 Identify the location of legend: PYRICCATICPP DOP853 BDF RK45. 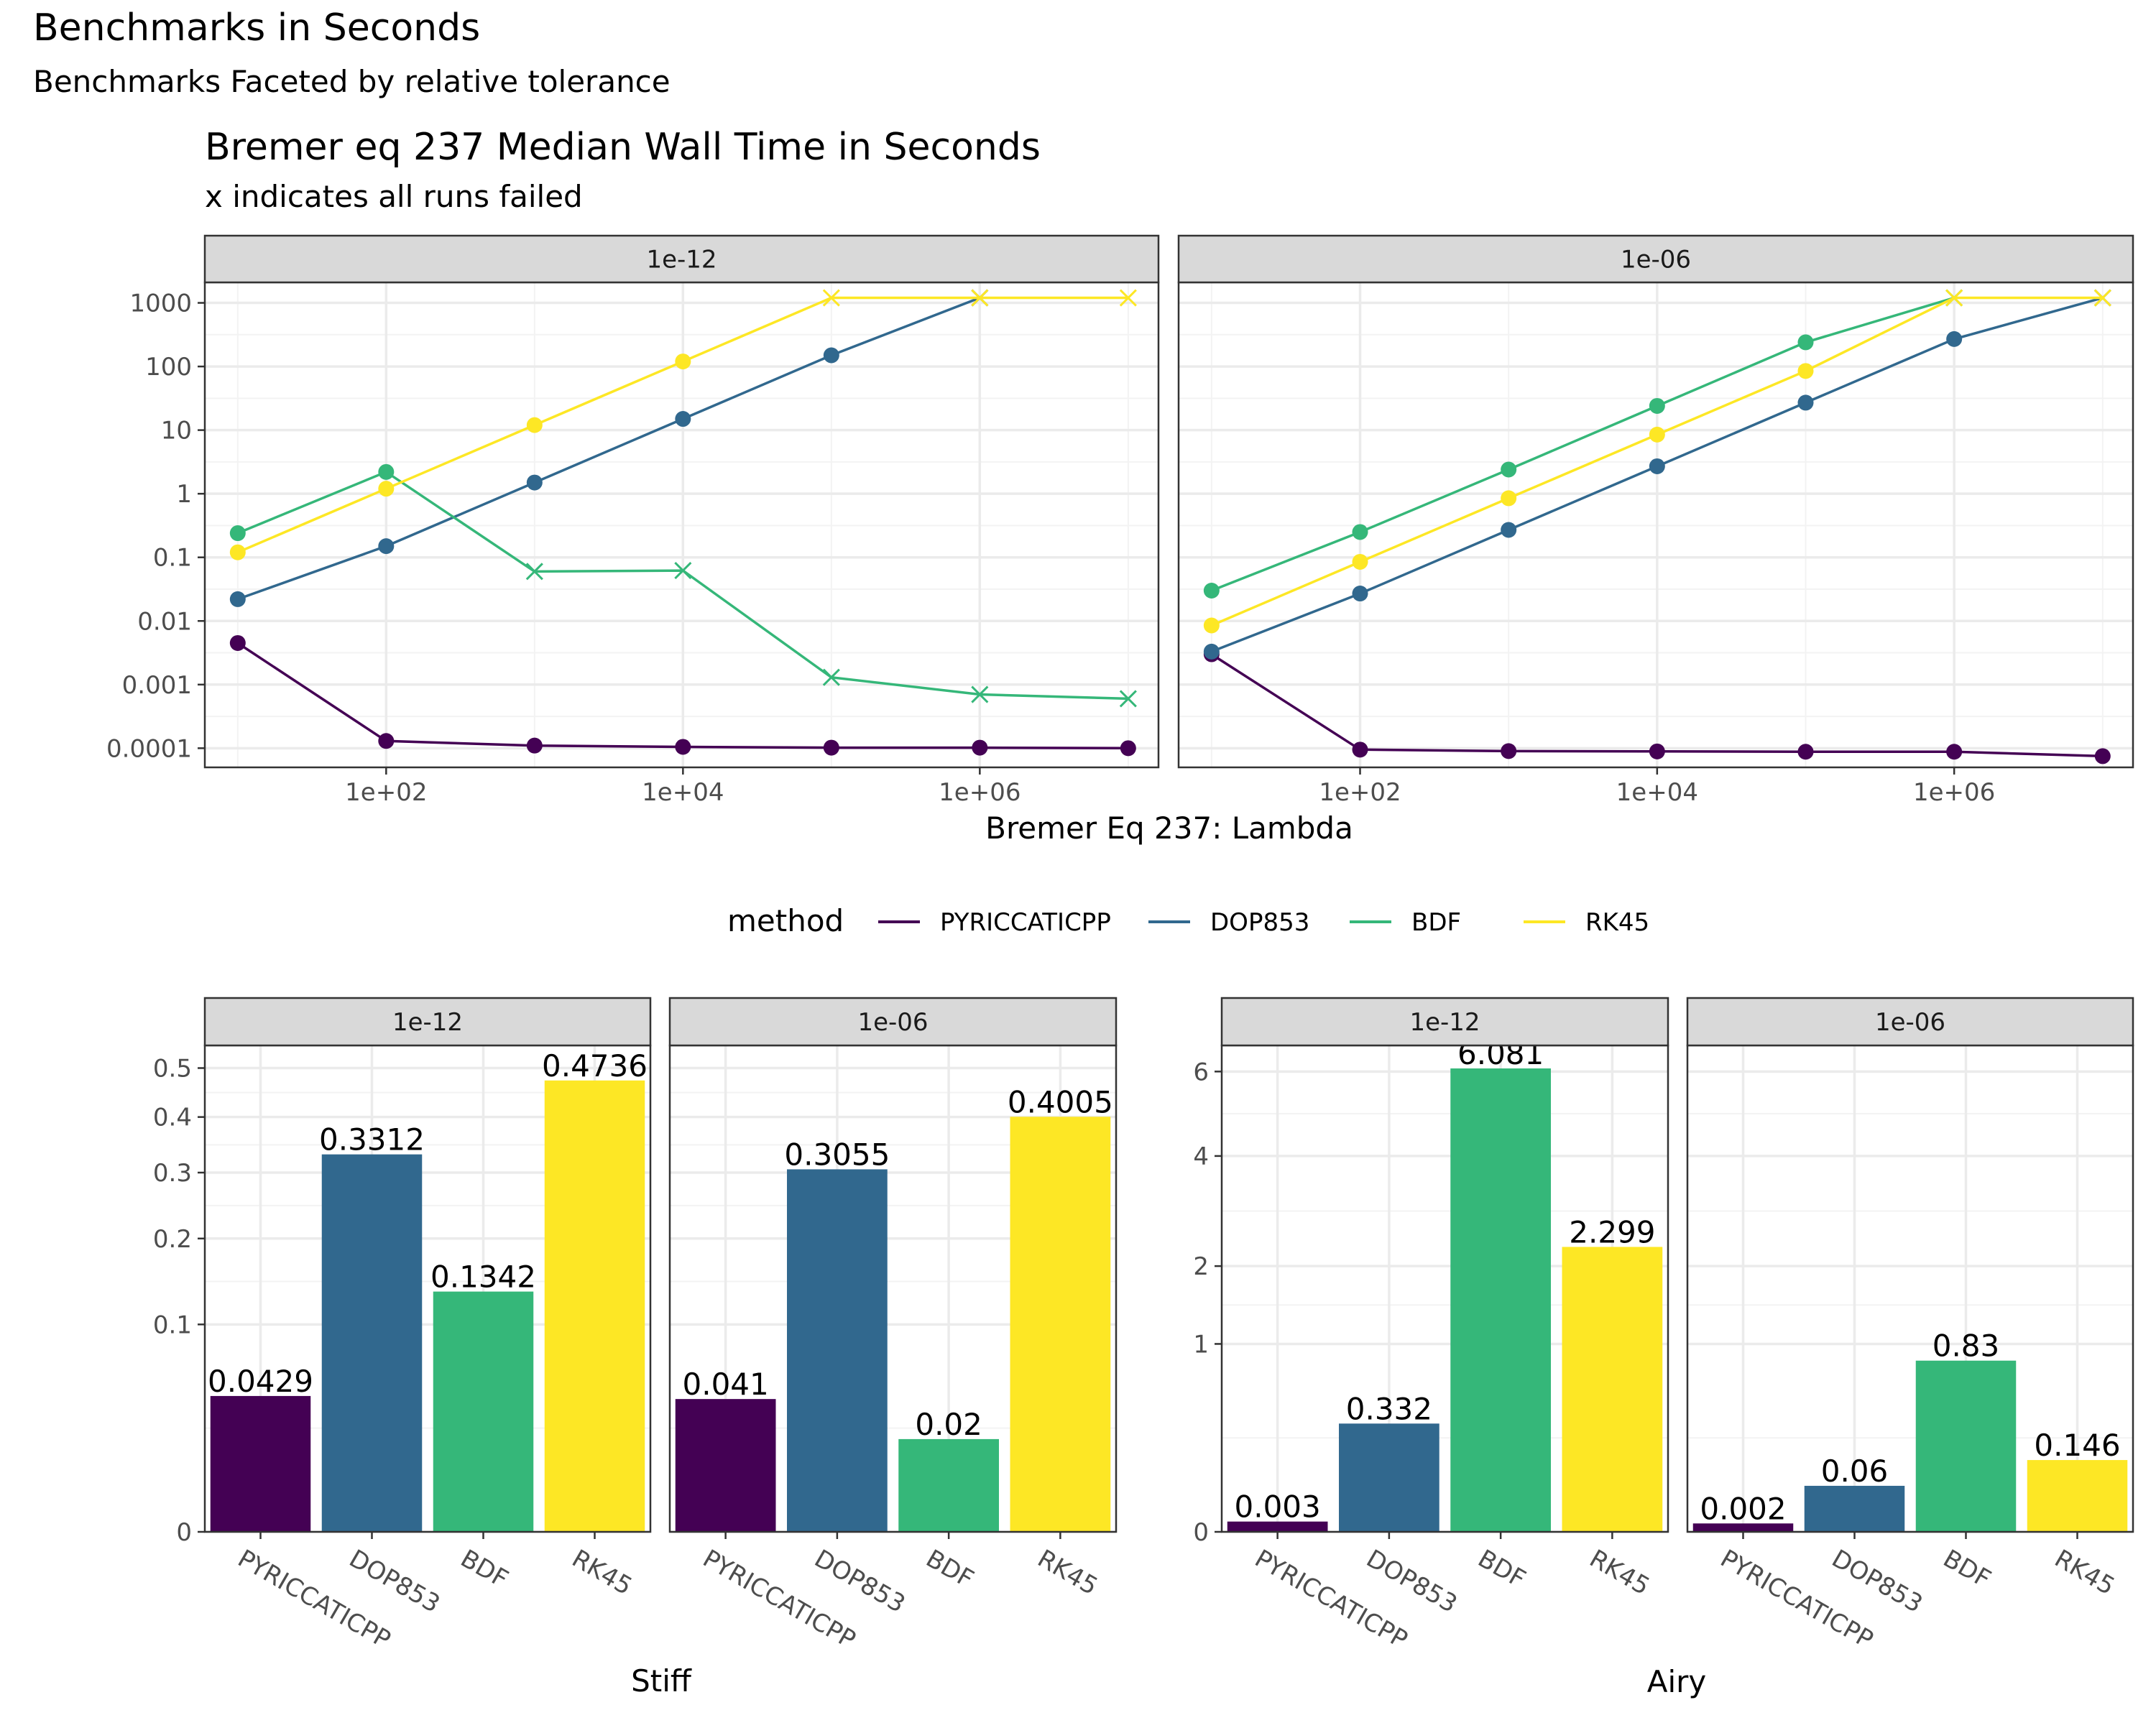
(1263, 922).